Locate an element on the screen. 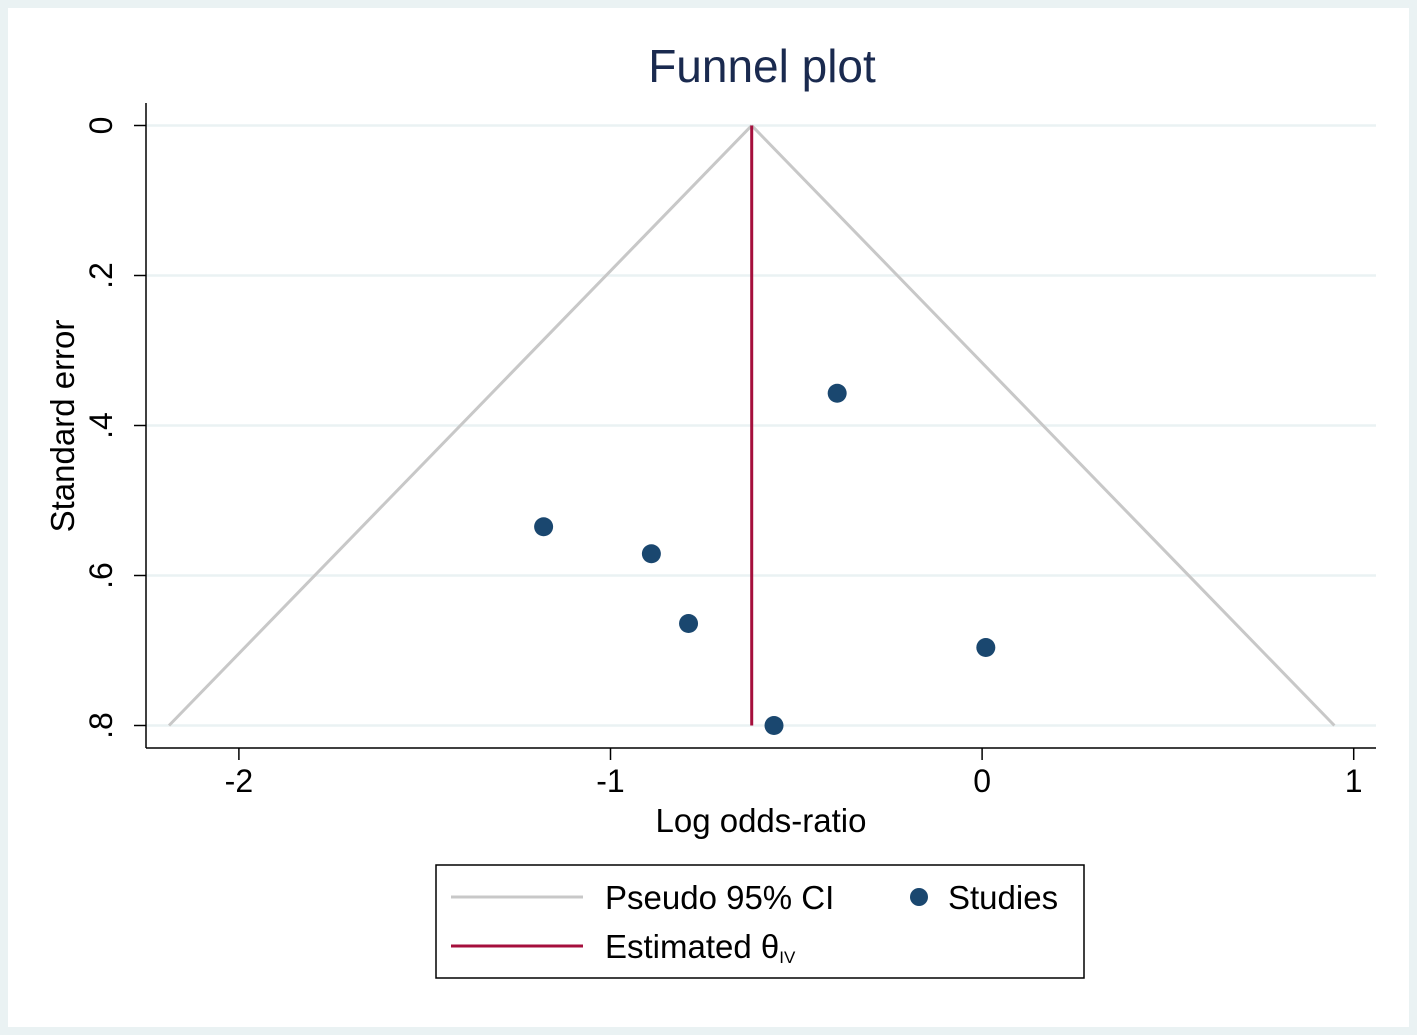  legend-estimate-main: Estimated θ is located at coordinates (692, 946).